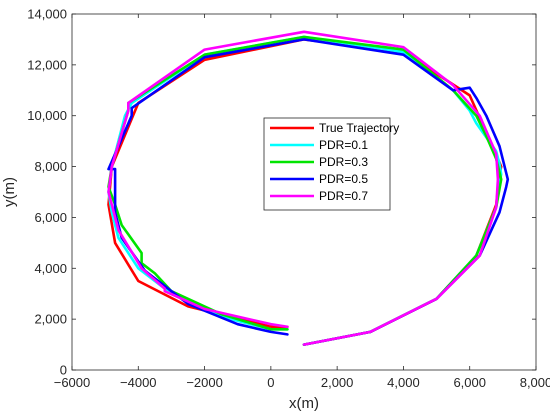 The image size is (550, 420). What do you see at coordinates (50, 319) in the screenshot?
I see `y-tick-label: 2,000` at bounding box center [50, 319].